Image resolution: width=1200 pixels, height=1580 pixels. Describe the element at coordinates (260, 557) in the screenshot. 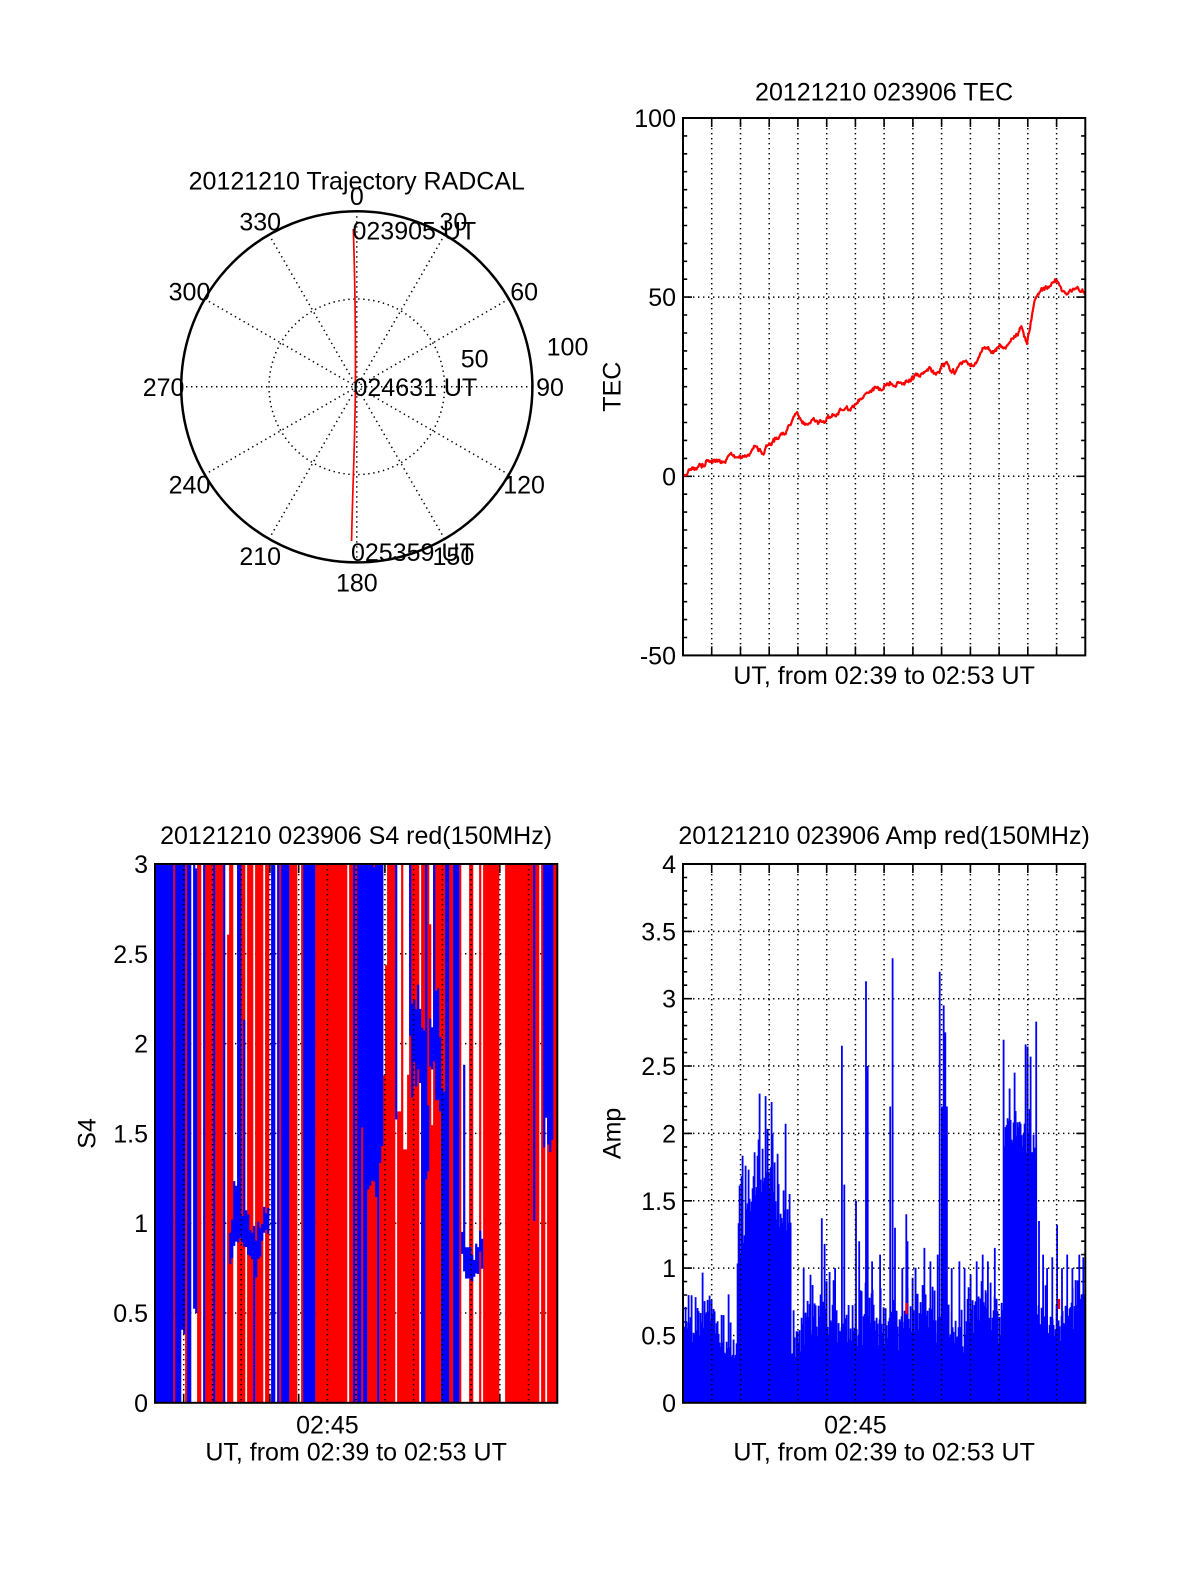

I see `svg-text: 210` at that location.